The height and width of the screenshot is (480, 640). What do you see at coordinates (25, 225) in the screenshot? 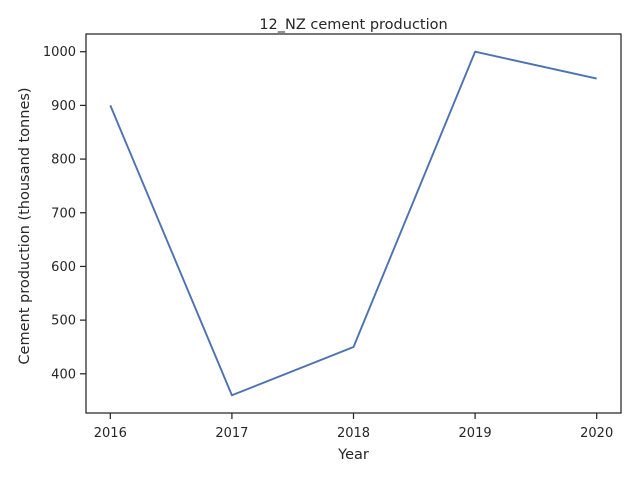
I see `y-axis-label: Cement production (thousand tonnes)` at bounding box center [25, 225].